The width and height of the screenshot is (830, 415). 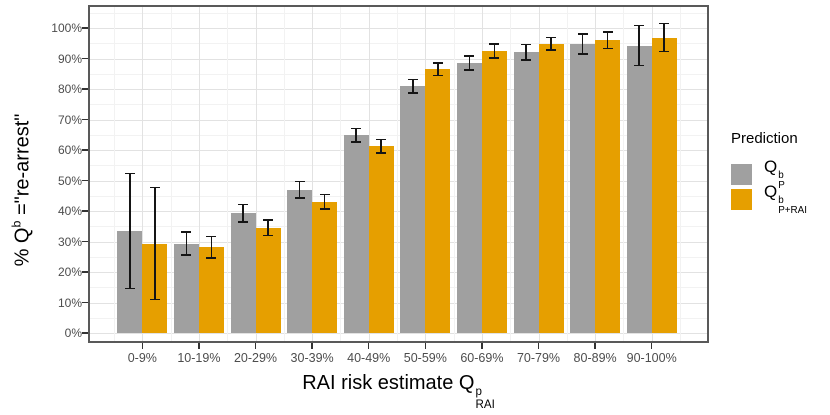 I want to click on x-title-q-scripts: p RAI, so click(x=485, y=398).